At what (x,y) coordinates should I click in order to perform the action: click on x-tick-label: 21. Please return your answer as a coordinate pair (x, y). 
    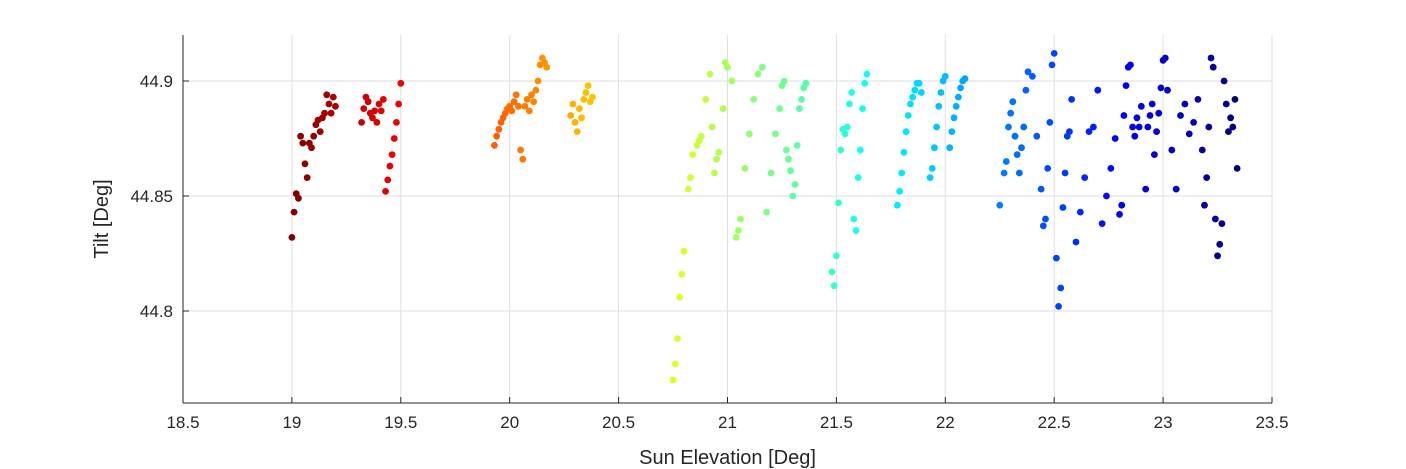
    Looking at the image, I should click on (727, 422).